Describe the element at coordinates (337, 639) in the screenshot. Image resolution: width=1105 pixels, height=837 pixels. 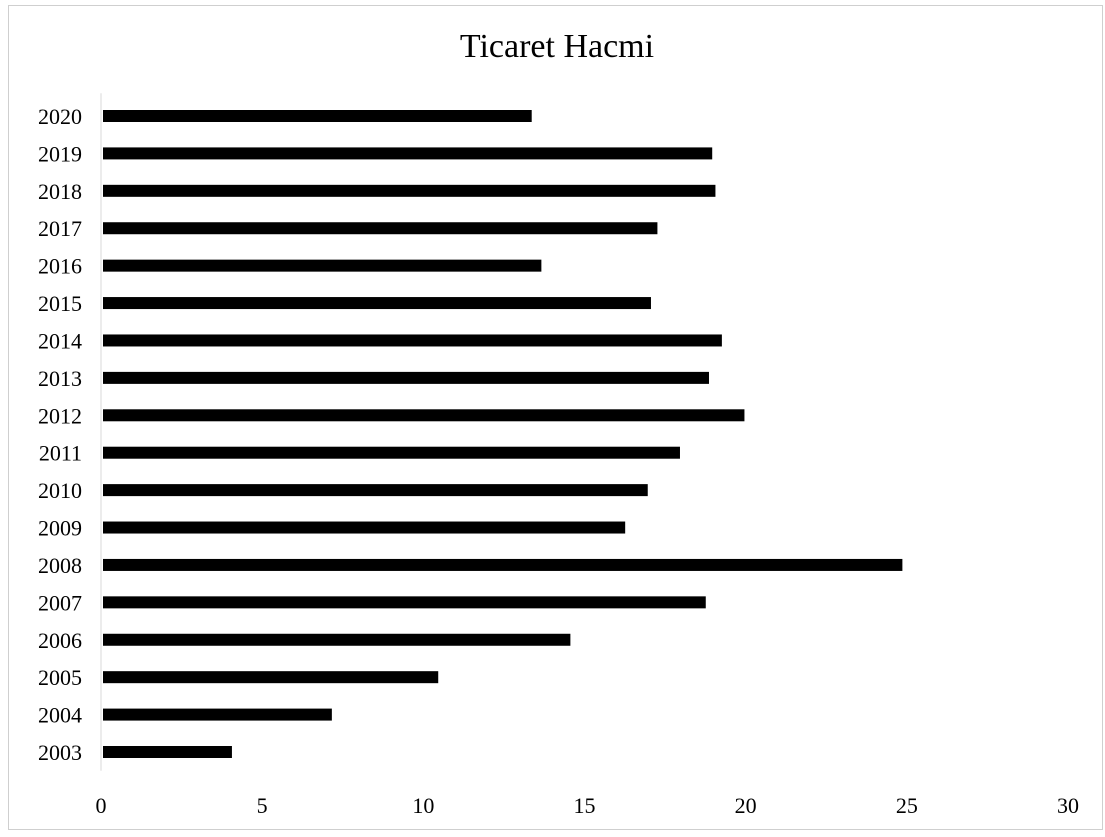
I see `bar-2006` at that location.